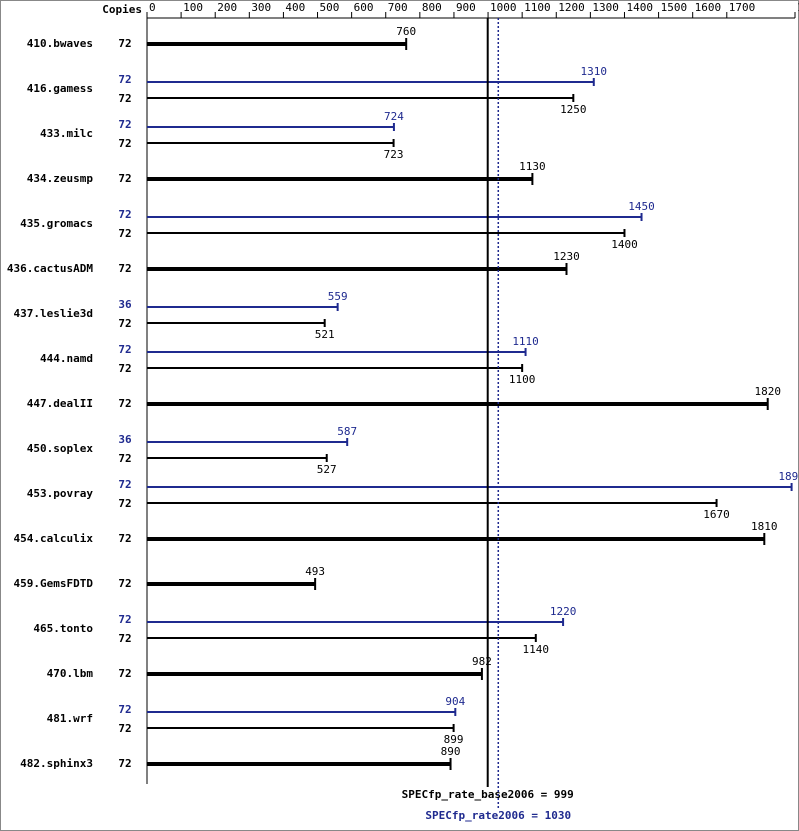  Describe the element at coordinates (537, 7) in the screenshot. I see `x-tick-label: 1100` at that location.